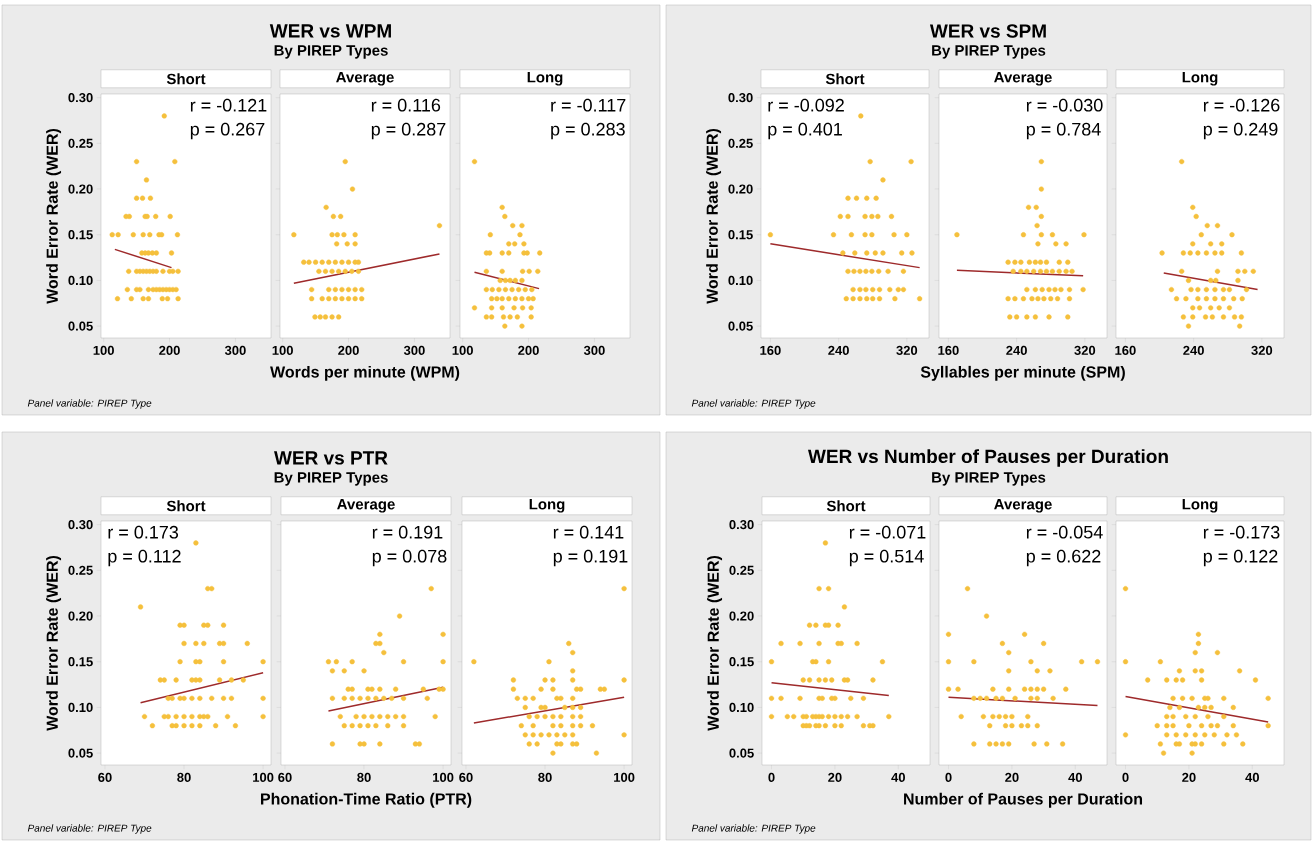 The image size is (1313, 842). I want to click on annotation: r = -0.071, so click(887, 532).